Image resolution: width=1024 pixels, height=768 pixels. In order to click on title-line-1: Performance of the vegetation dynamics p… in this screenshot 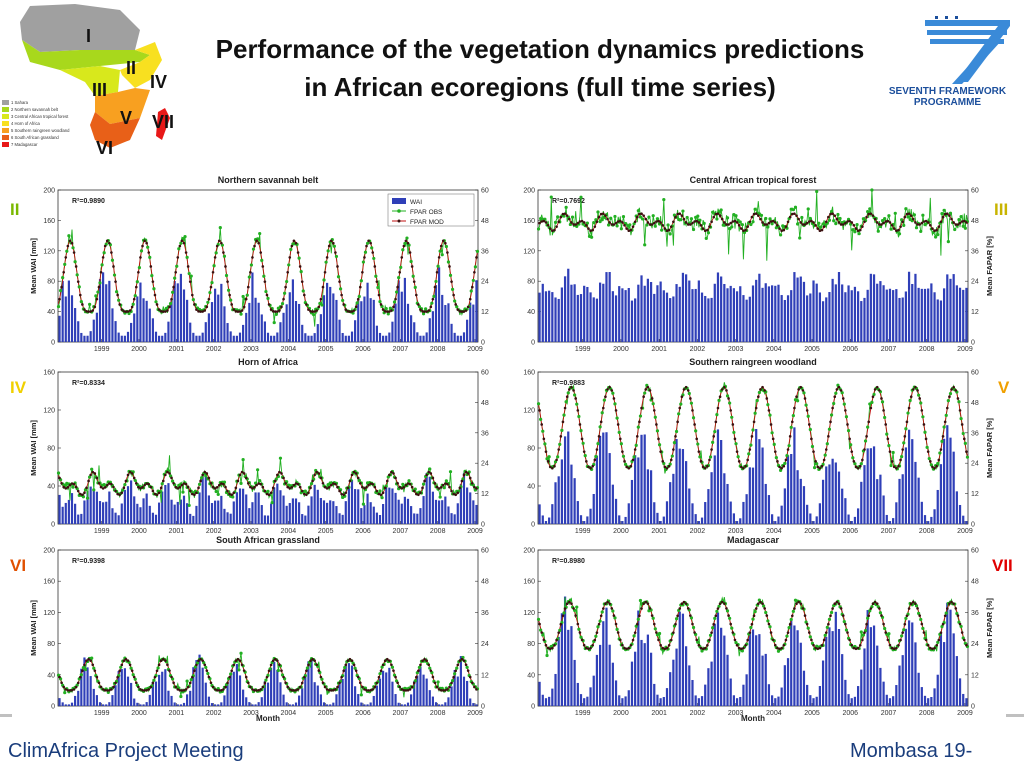, I will do `click(540, 49)`.